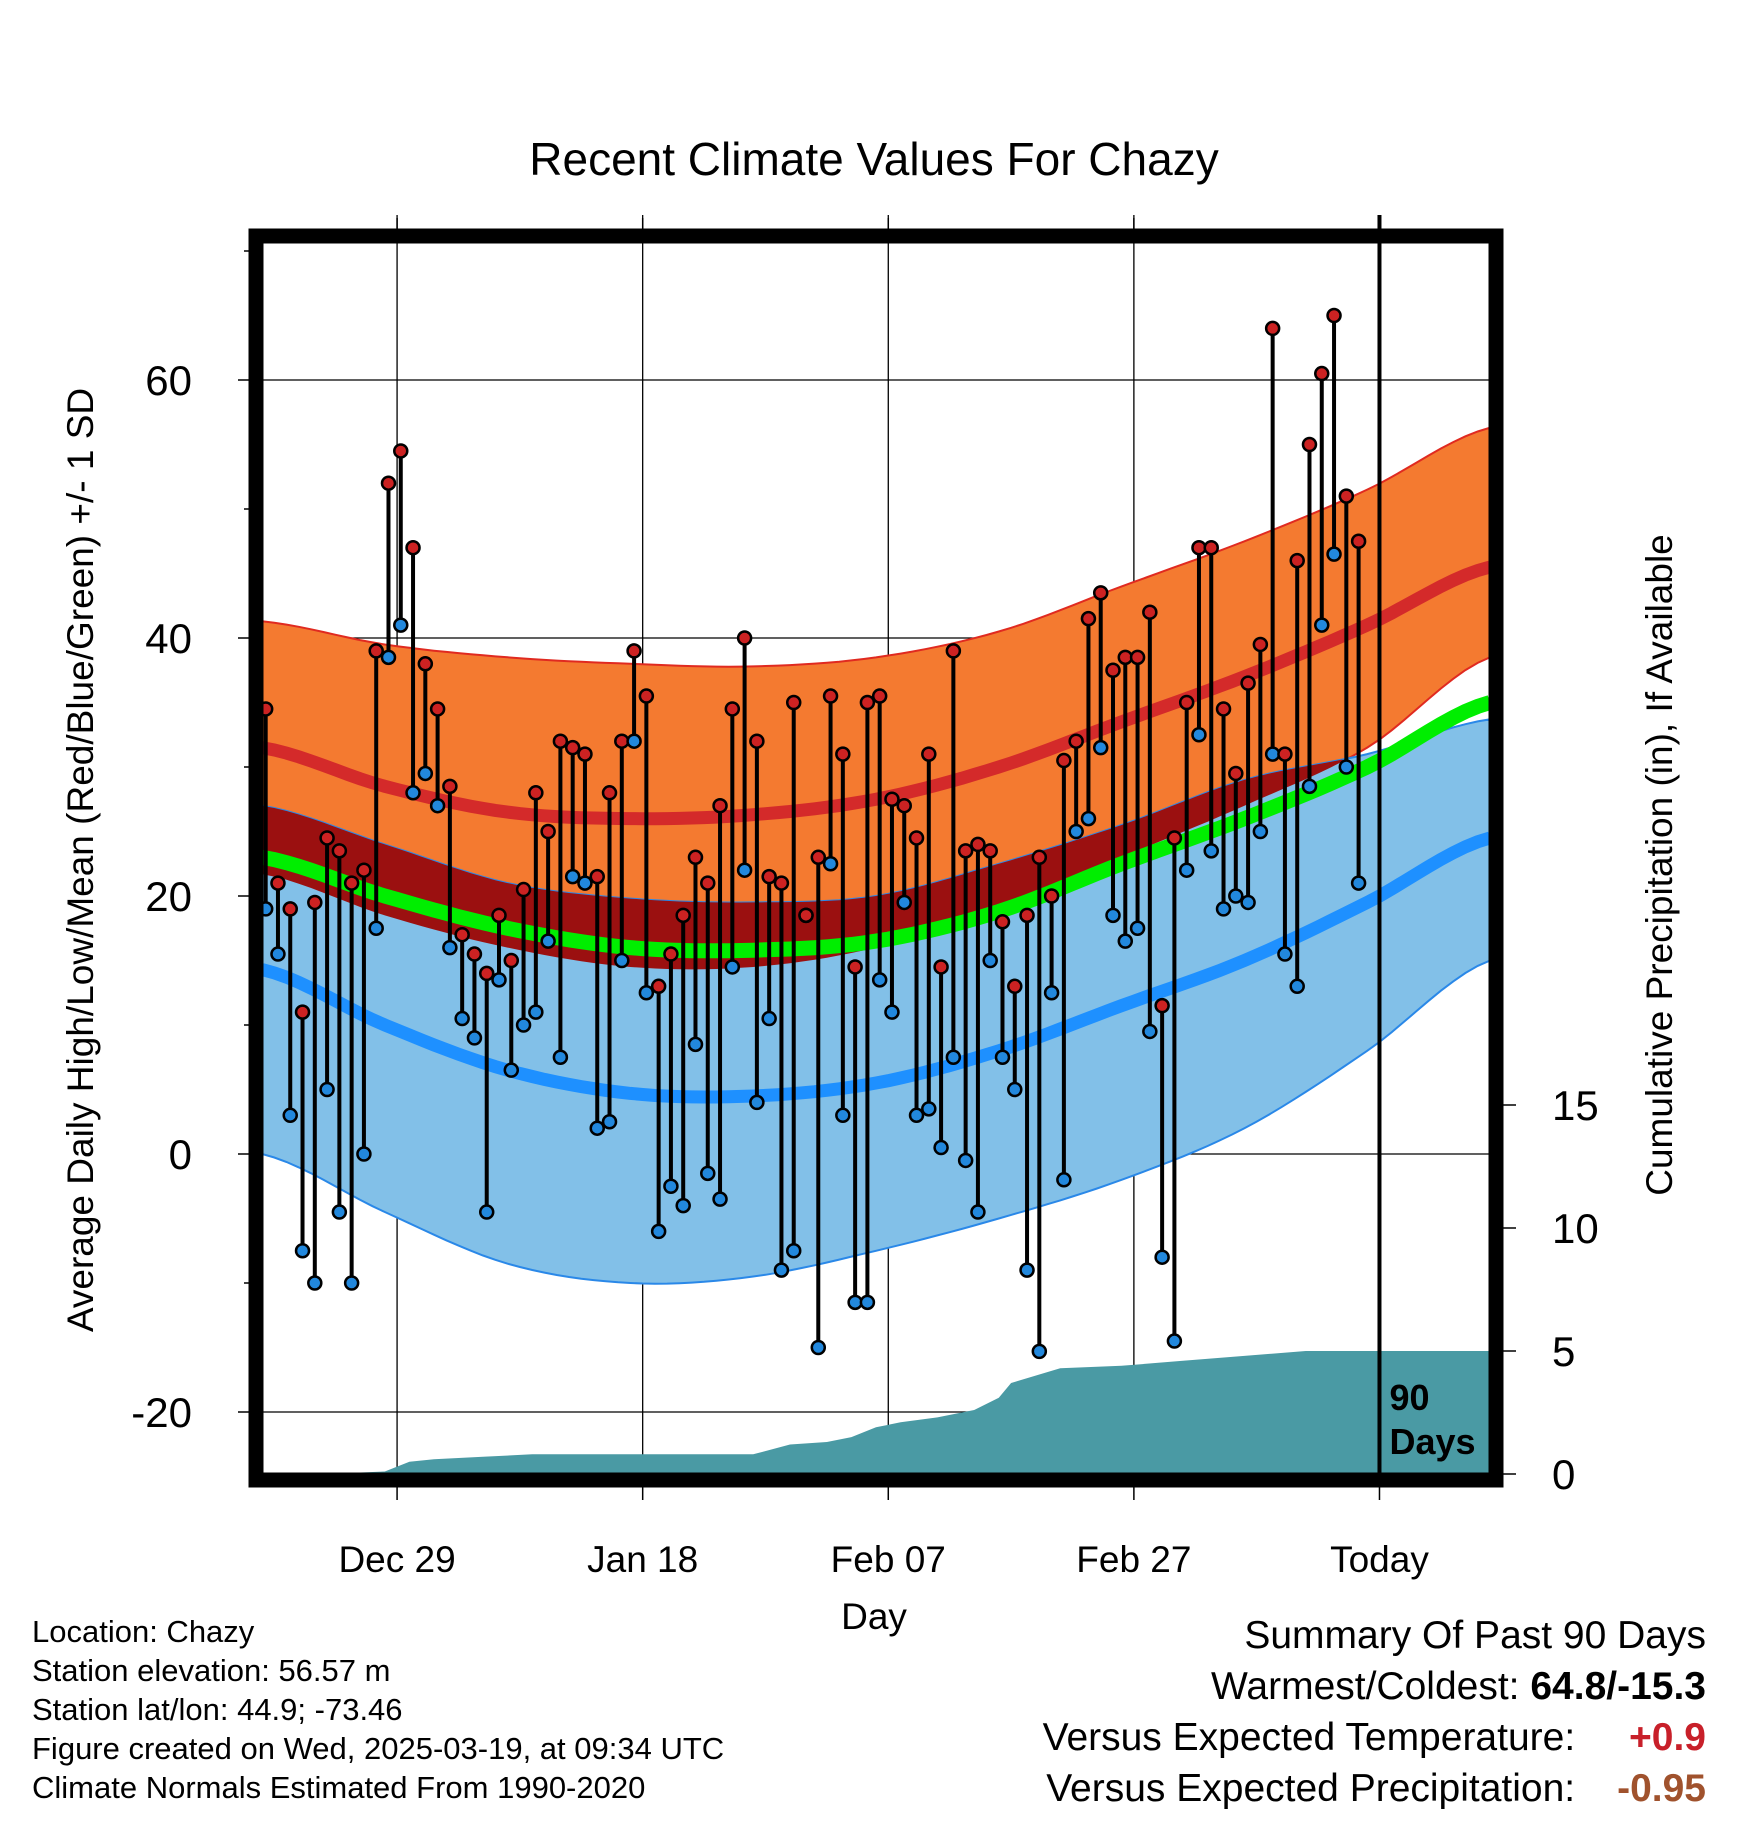 The width and height of the screenshot is (1748, 1828). Describe the element at coordinates (1475, 1635) in the screenshot. I see `summary-title: Summary Of Past 90 Days` at that location.